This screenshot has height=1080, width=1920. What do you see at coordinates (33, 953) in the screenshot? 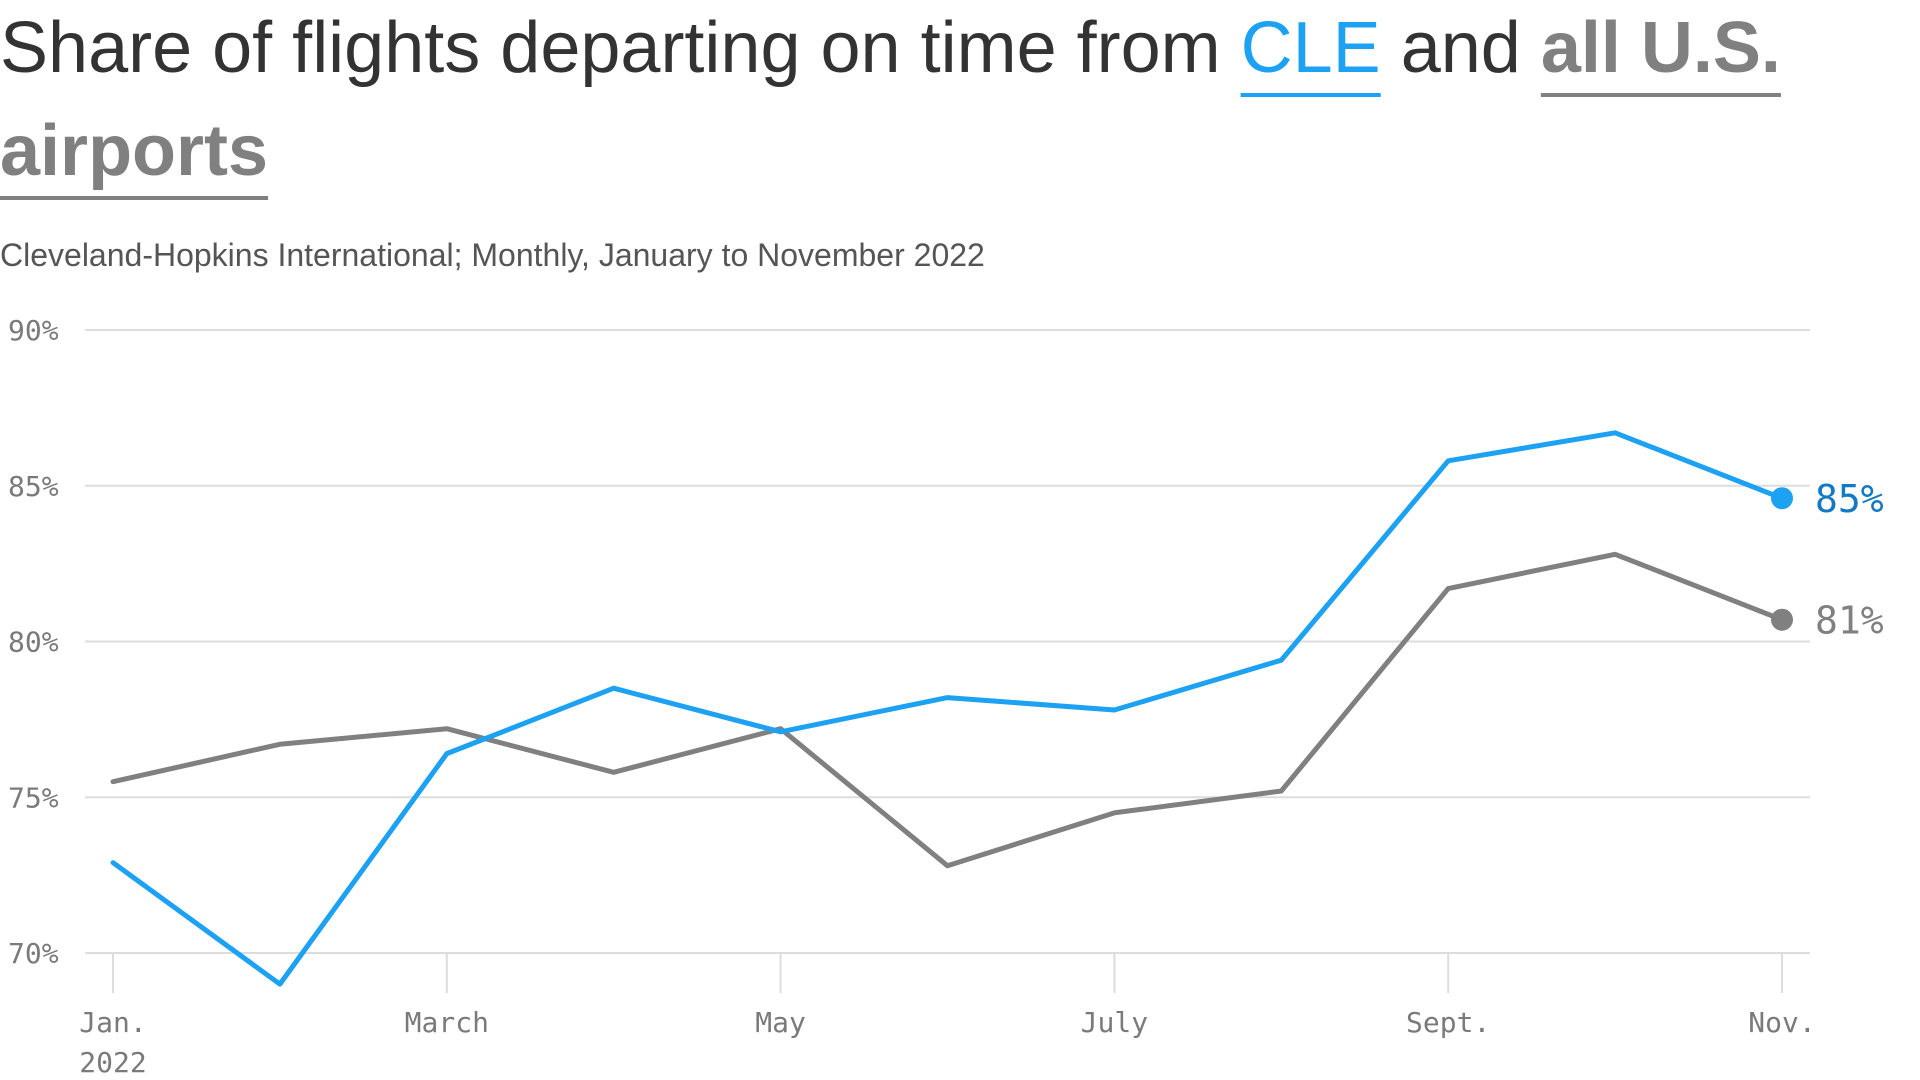
I see `y-tick-label-70: 70%` at bounding box center [33, 953].